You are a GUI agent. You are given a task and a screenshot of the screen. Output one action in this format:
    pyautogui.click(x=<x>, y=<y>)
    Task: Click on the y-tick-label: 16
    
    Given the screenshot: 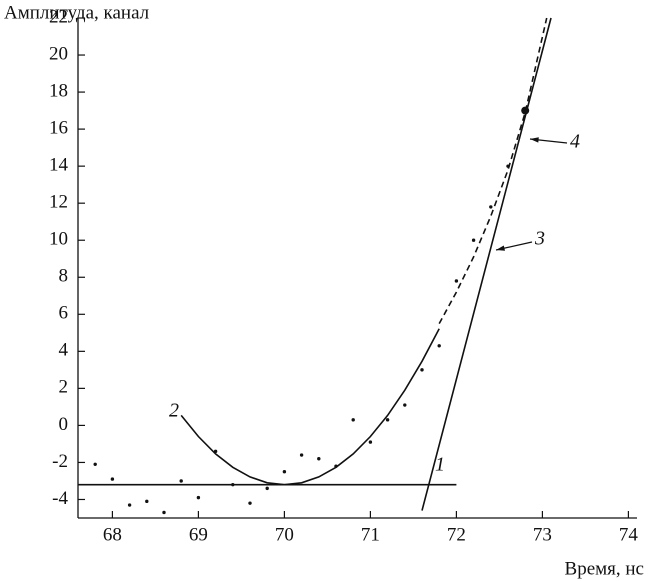 What is the action you would take?
    pyautogui.click(x=58, y=127)
    